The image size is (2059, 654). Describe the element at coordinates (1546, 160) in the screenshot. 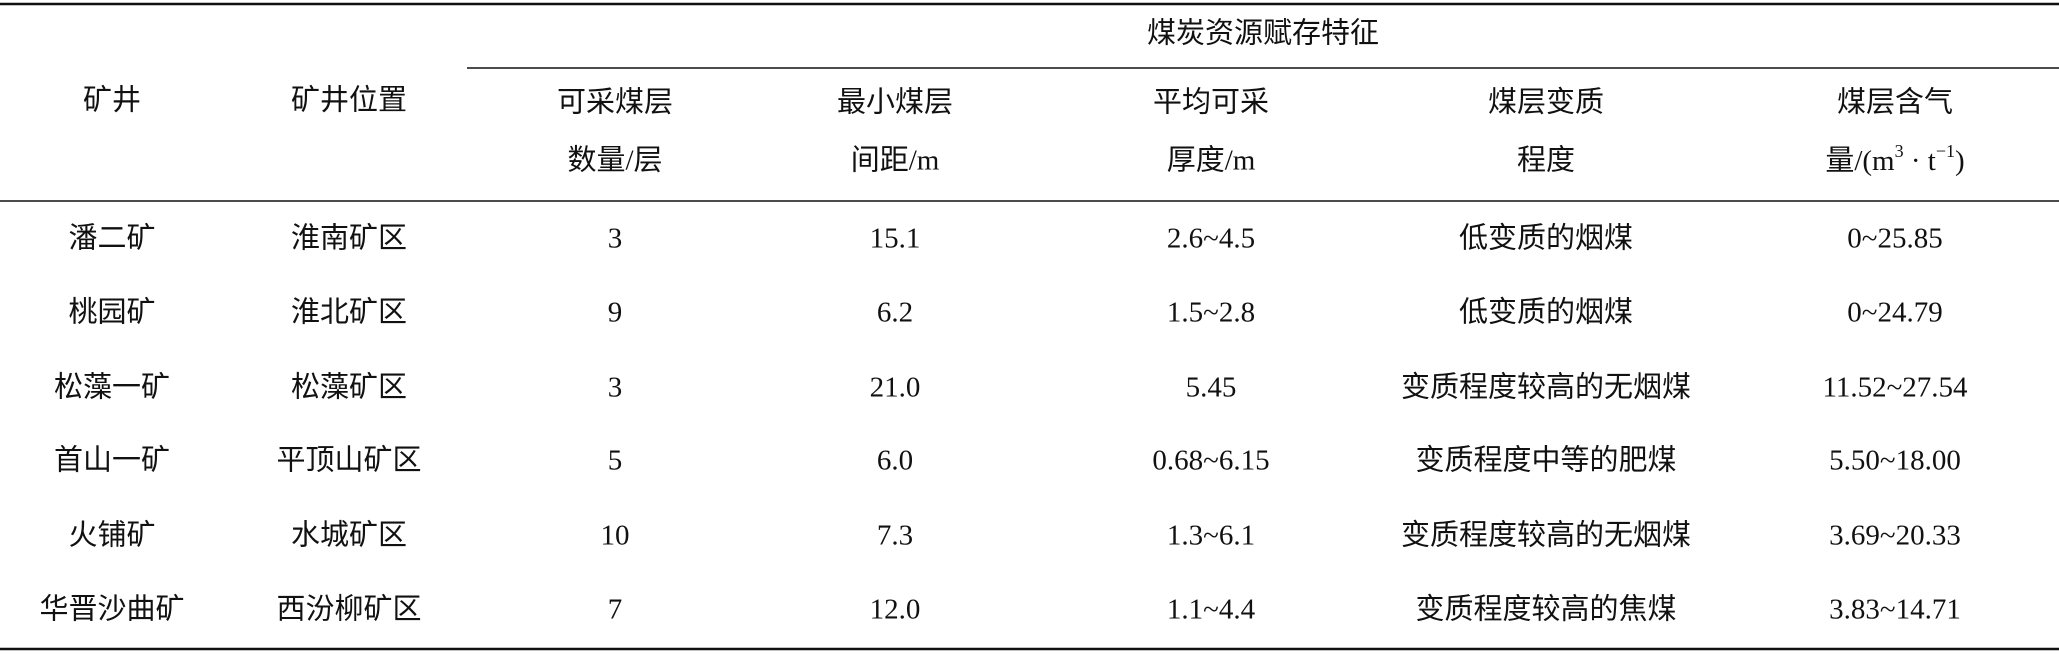

I see `column-header: 程度` at that location.